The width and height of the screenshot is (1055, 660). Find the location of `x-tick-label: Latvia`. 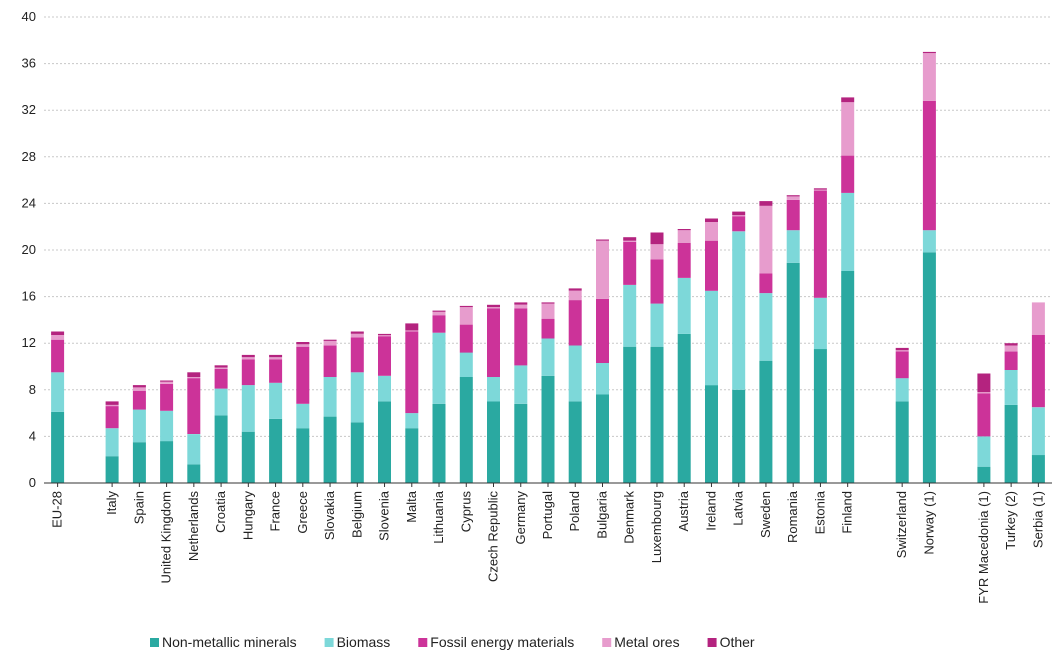

x-tick-label: Latvia is located at coordinates (738, 507).